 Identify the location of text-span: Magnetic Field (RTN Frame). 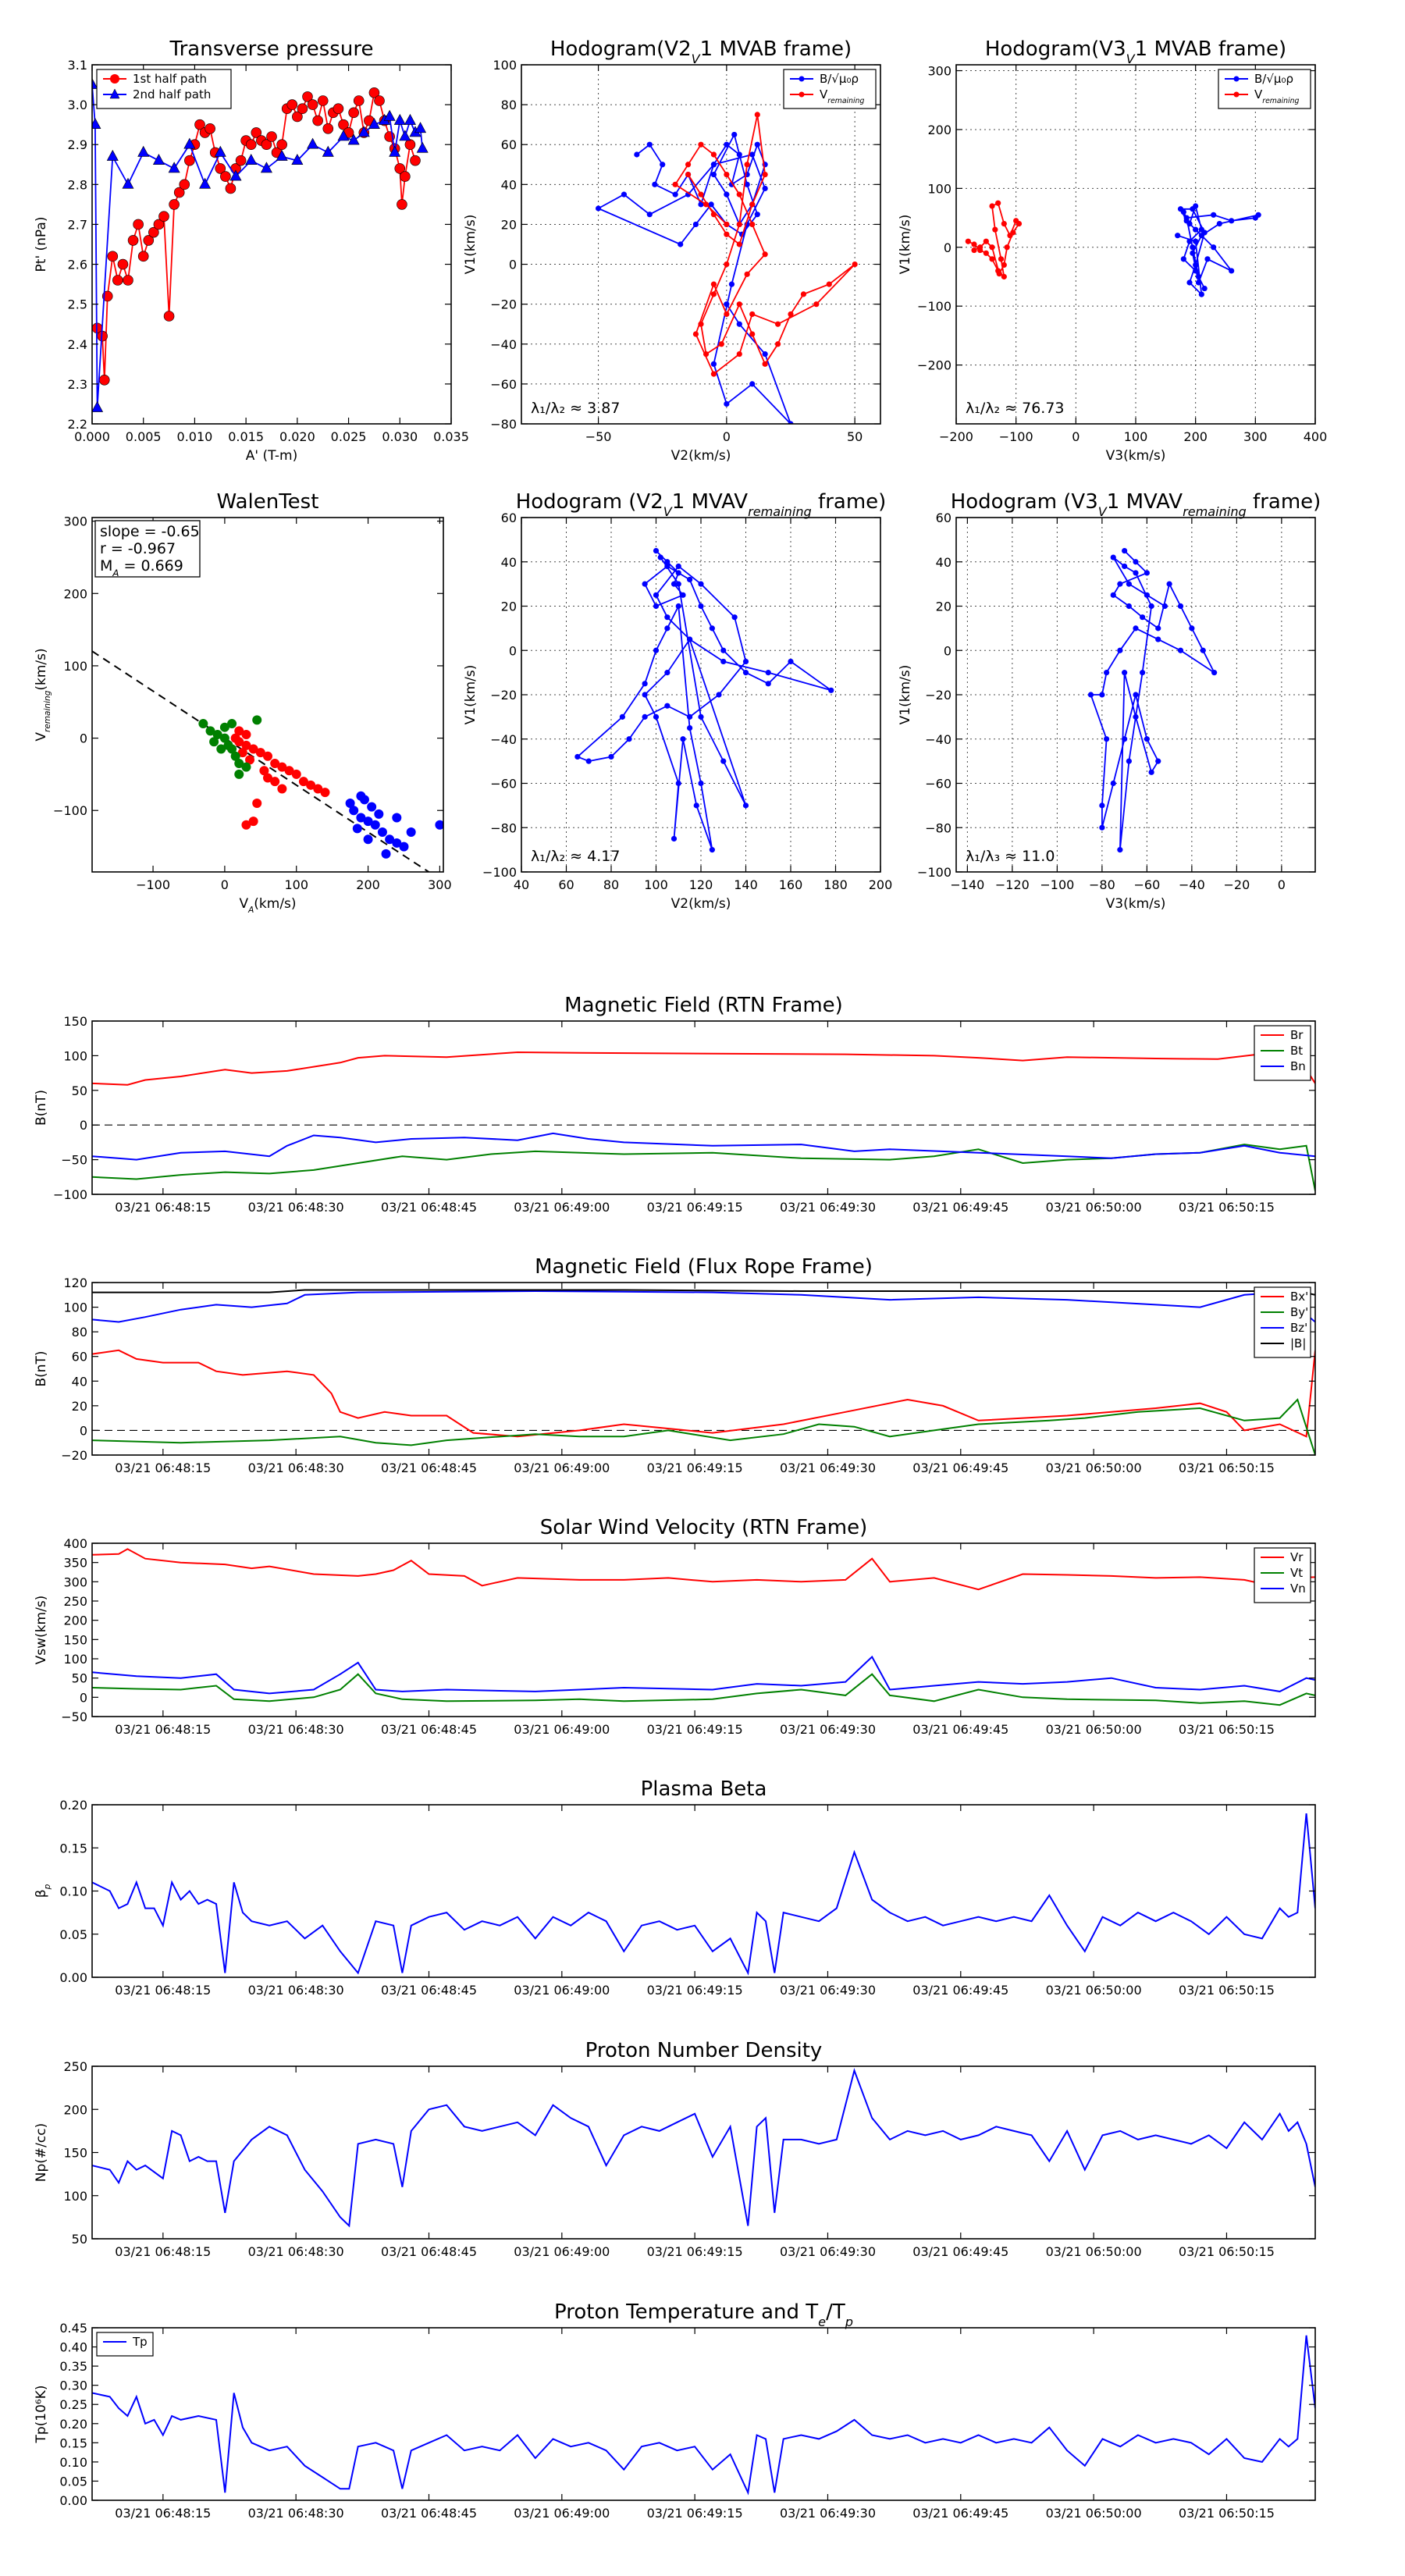
(704, 1005).